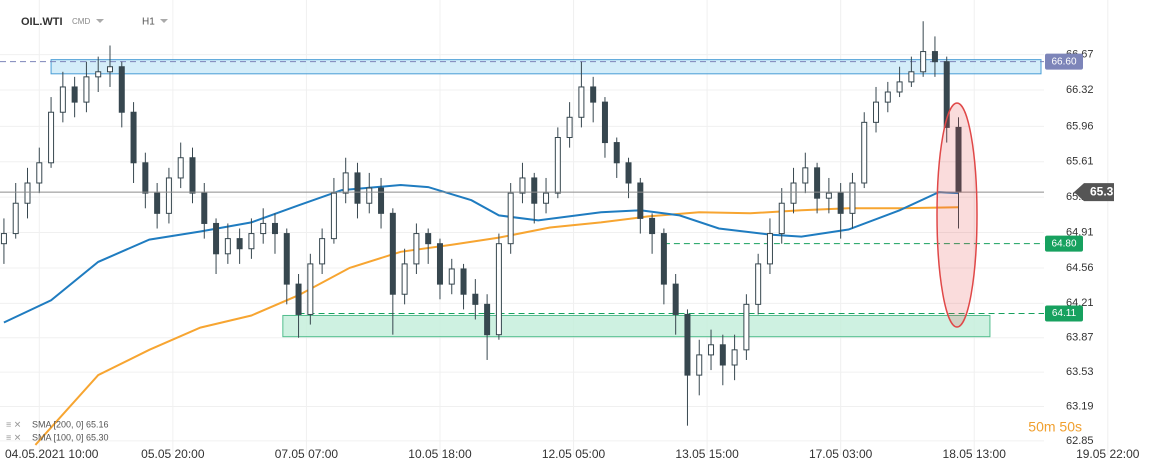 The width and height of the screenshot is (1151, 472). Describe the element at coordinates (148, 22) in the screenshot. I see `interval: H1` at that location.